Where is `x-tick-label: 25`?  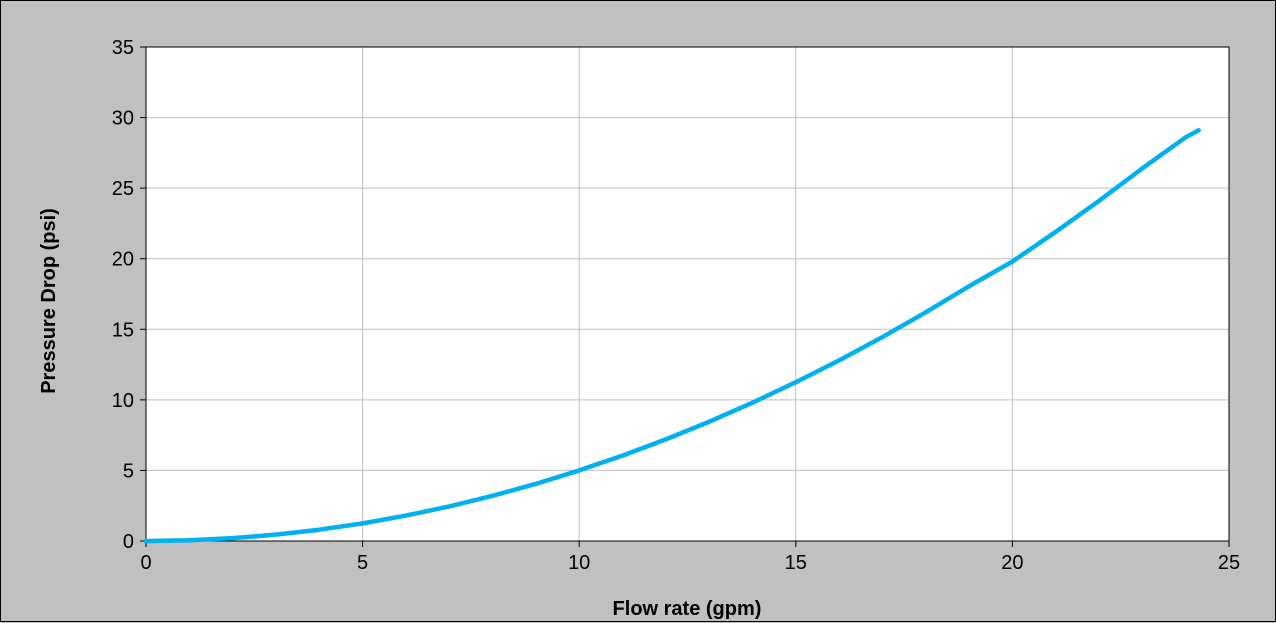 x-tick-label: 25 is located at coordinates (1229, 563).